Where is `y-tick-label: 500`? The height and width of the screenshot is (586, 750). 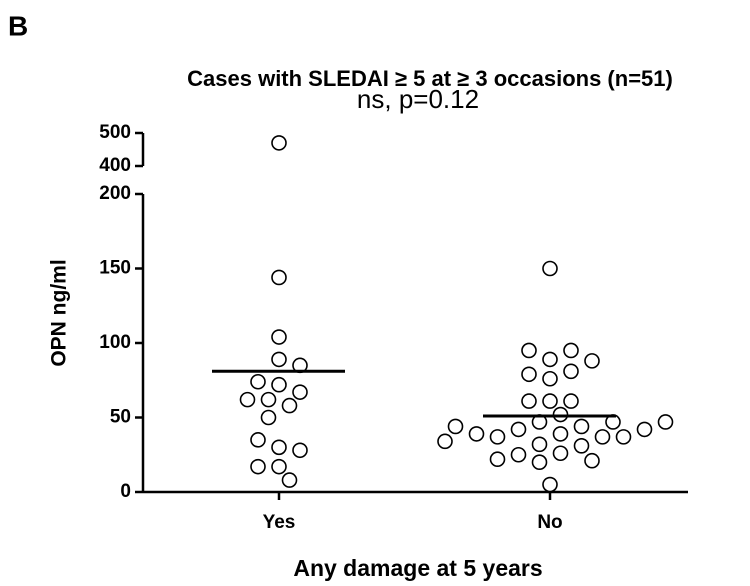 y-tick-label: 500 is located at coordinates (115, 132).